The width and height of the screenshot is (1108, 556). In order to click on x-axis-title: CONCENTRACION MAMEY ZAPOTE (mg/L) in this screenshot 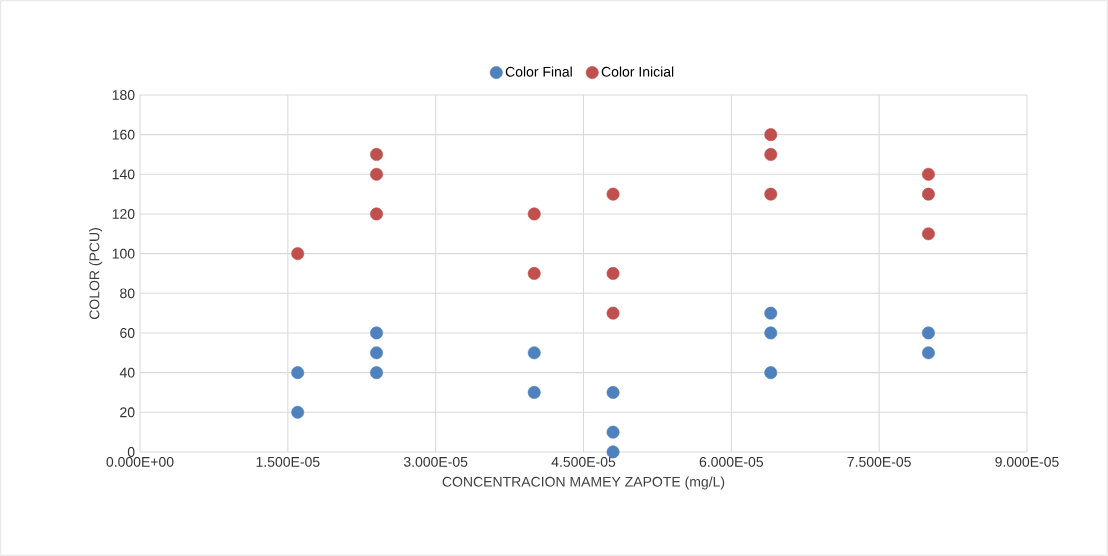, I will do `click(583, 483)`.